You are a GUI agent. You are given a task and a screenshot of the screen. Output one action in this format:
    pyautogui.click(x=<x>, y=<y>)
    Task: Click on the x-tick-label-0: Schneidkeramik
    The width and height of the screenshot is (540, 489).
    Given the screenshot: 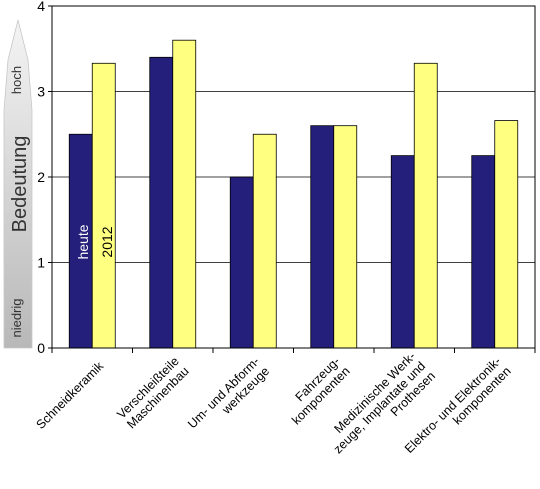 What is the action you would take?
    pyautogui.click(x=69, y=395)
    